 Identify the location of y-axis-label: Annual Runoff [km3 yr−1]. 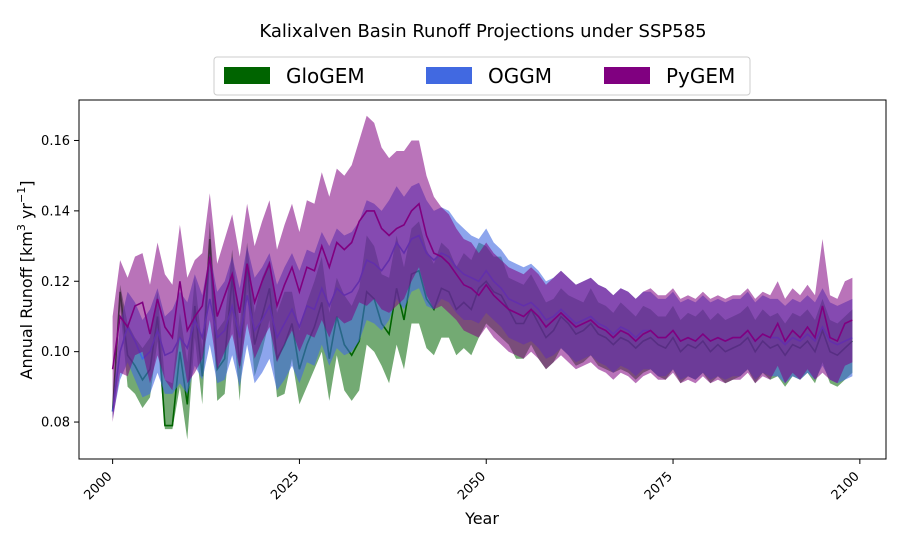
(25, 280).